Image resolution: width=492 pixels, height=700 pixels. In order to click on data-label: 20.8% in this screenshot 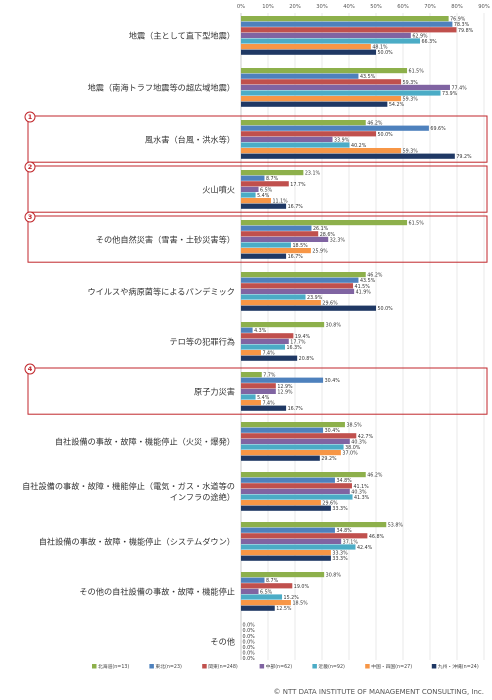, I will do `click(307, 359)`.